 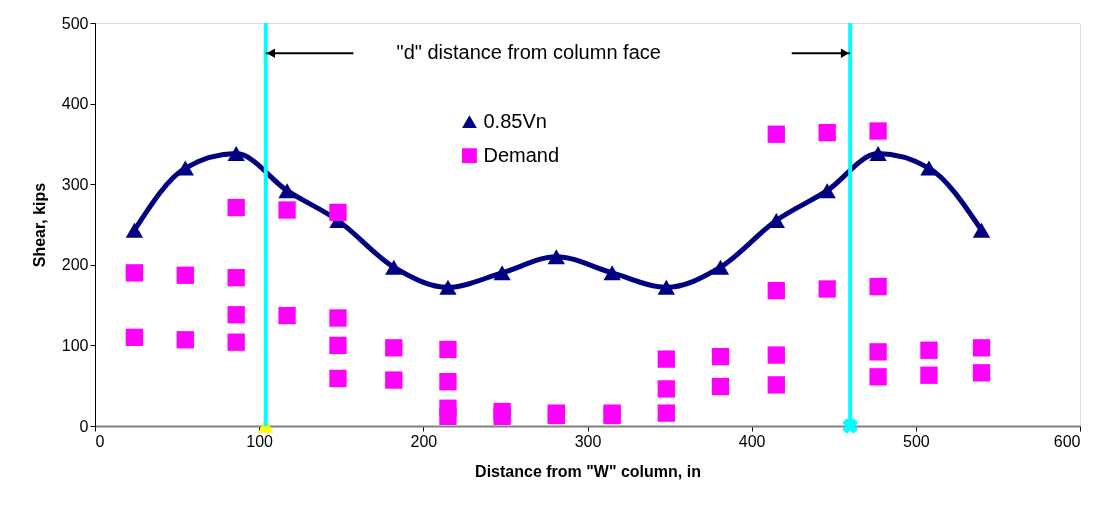 What do you see at coordinates (75, 345) in the screenshot?
I see `y-tick-label: 100` at bounding box center [75, 345].